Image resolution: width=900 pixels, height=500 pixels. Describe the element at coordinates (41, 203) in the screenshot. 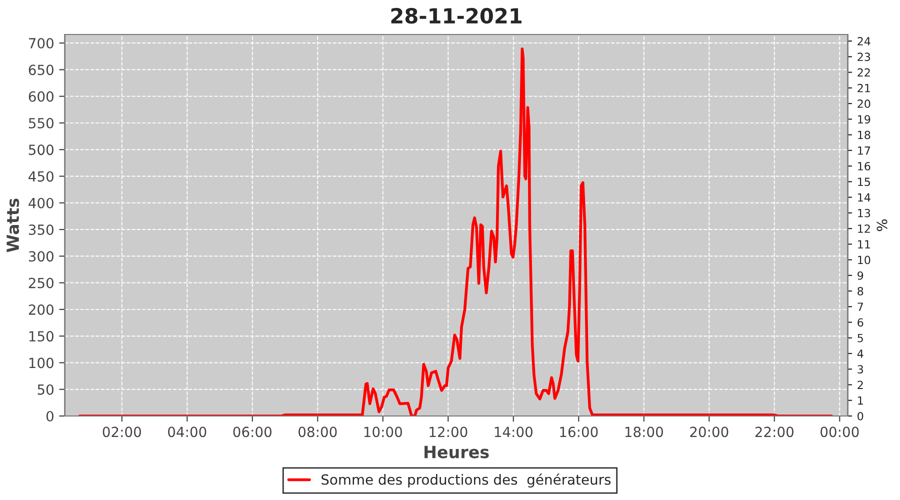

I see `y-tick-label: 400` at that location.